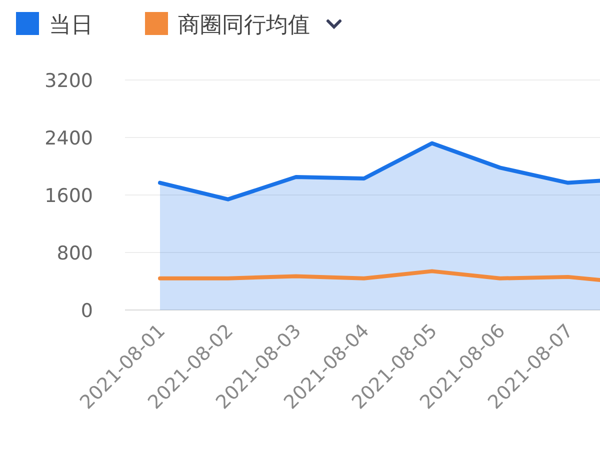 The image size is (600, 460). I want to click on y-tick-label: 2400, so click(68, 139).